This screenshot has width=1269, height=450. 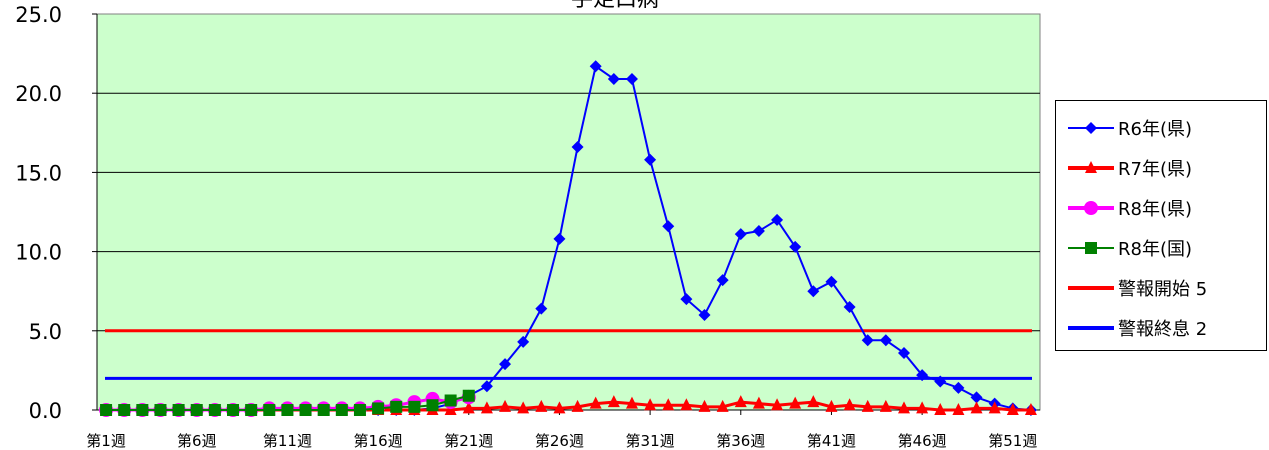 I want to click on x-tick-label: 第26週, so click(x=559, y=441).